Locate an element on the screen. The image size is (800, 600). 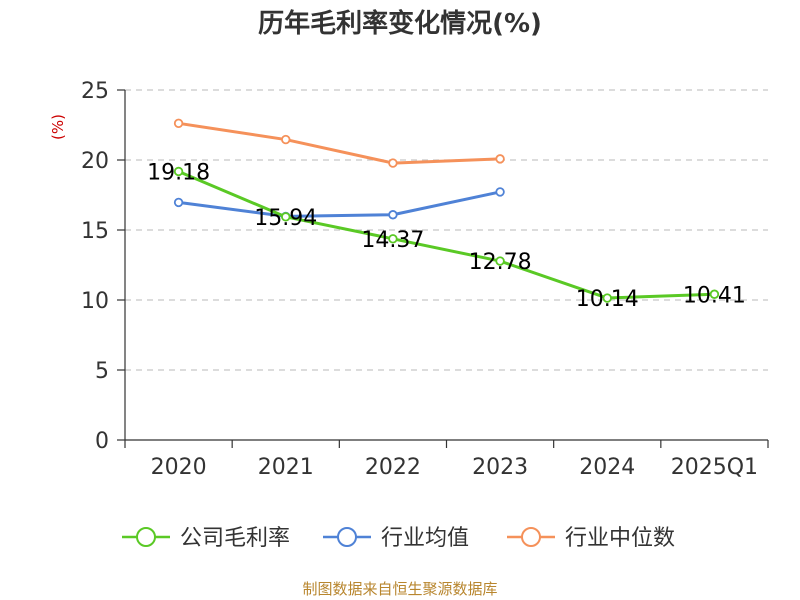
y-tick-label: 5 is located at coordinates (102, 371).